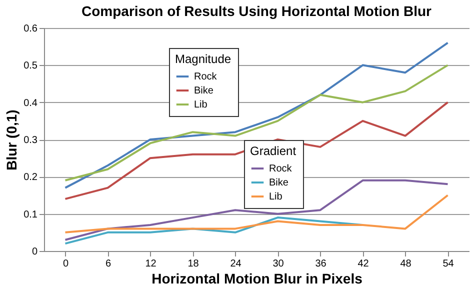 Image resolution: width=474 pixels, height=291 pixels. I want to click on x-axis-title: Horizontal Motion Blur in Pixels, so click(257, 278).